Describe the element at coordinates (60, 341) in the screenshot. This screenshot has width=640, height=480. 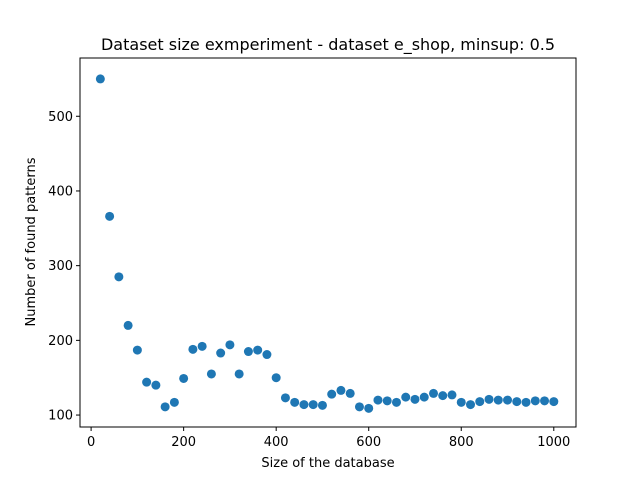
I see `y-tick-label: 200` at that location.